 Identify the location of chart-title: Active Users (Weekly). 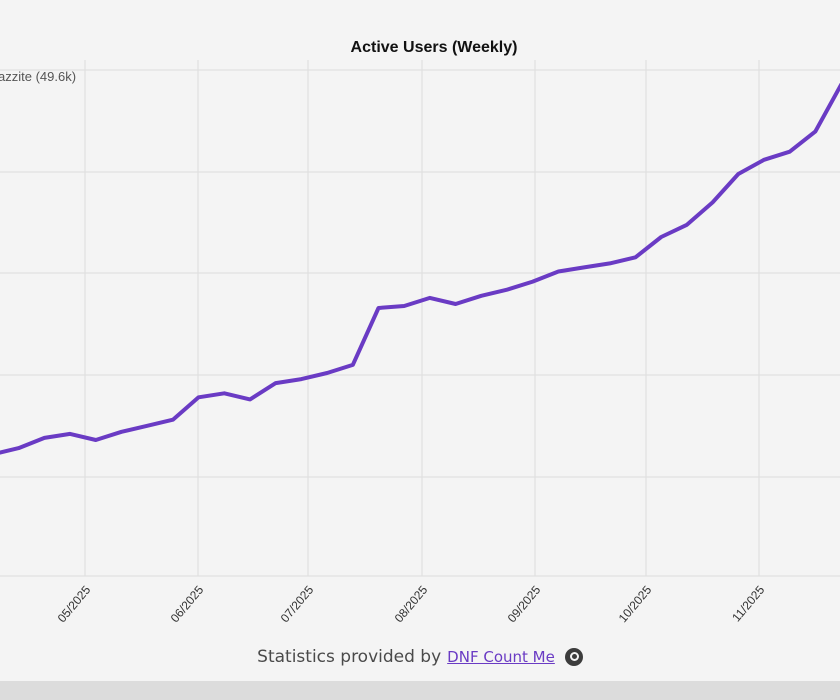
(434, 47).